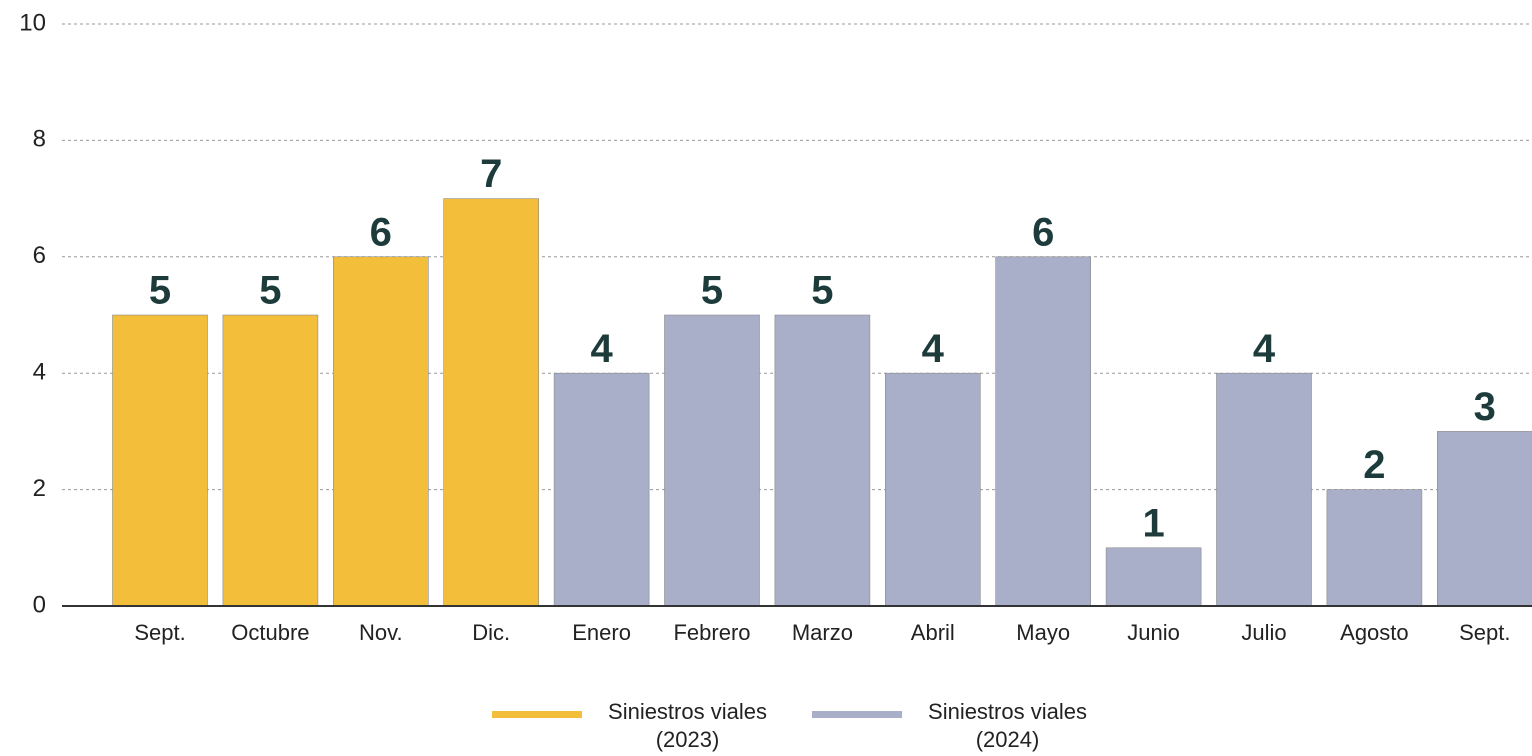 Image resolution: width=1532 pixels, height=756 pixels. I want to click on x-tick-label: Mayo, so click(1043, 632).